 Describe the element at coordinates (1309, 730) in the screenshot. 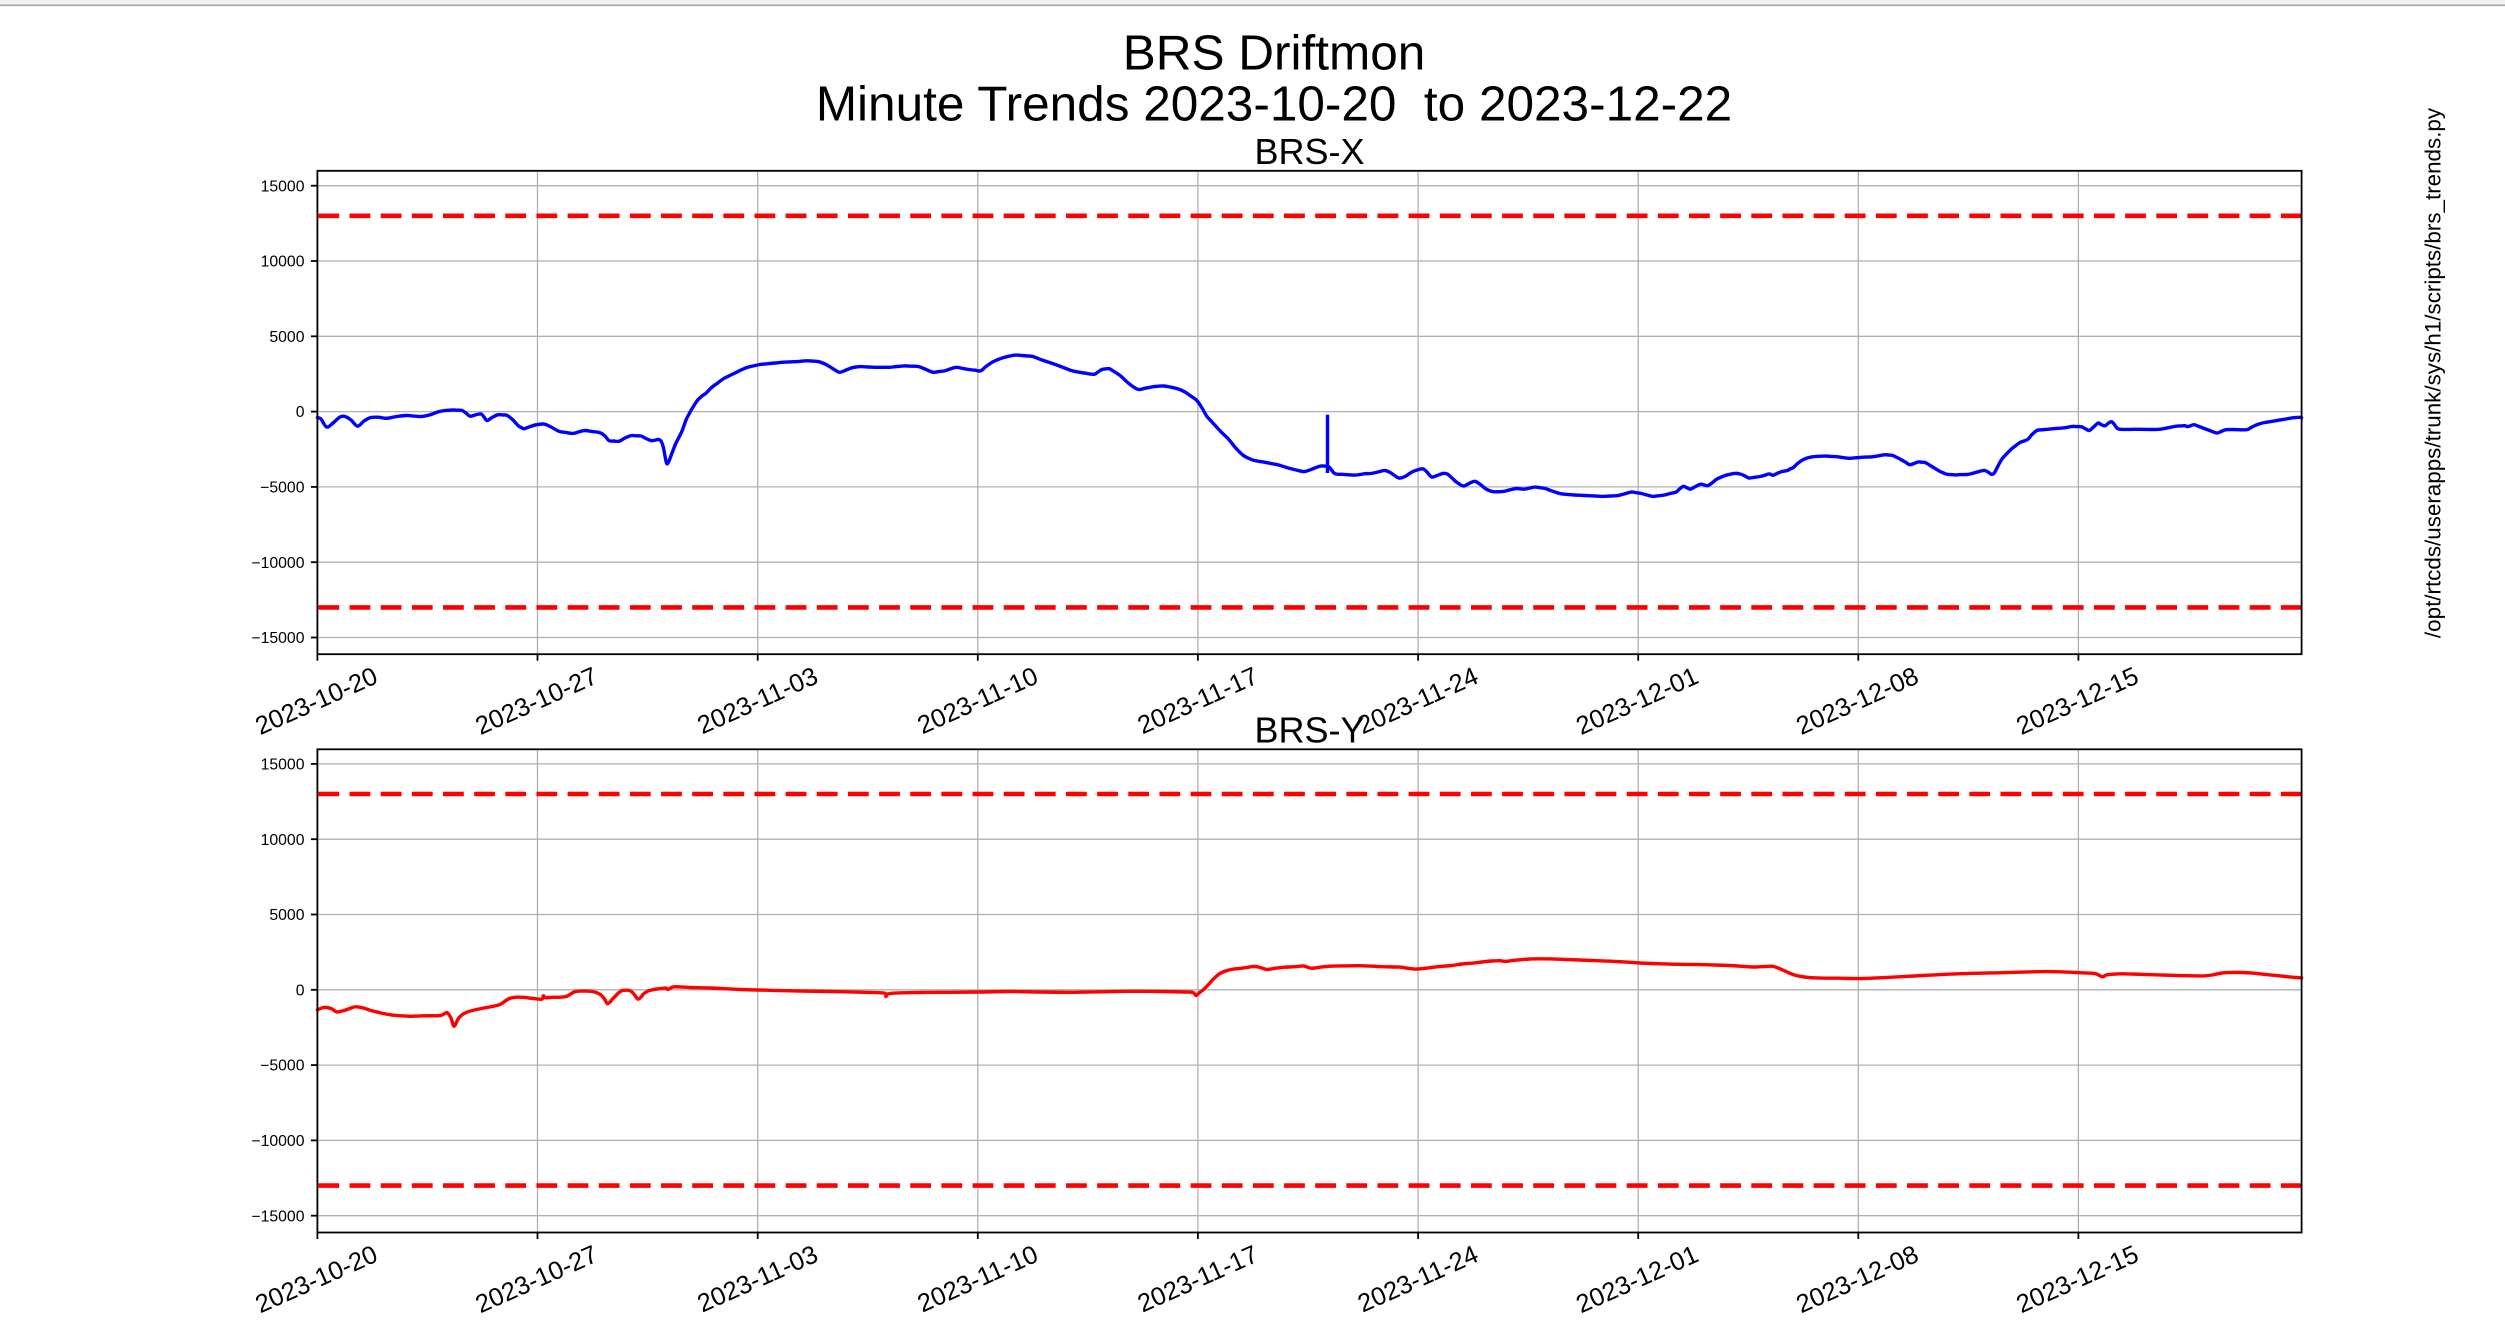

I see `svg-text: BRS-Y` at that location.